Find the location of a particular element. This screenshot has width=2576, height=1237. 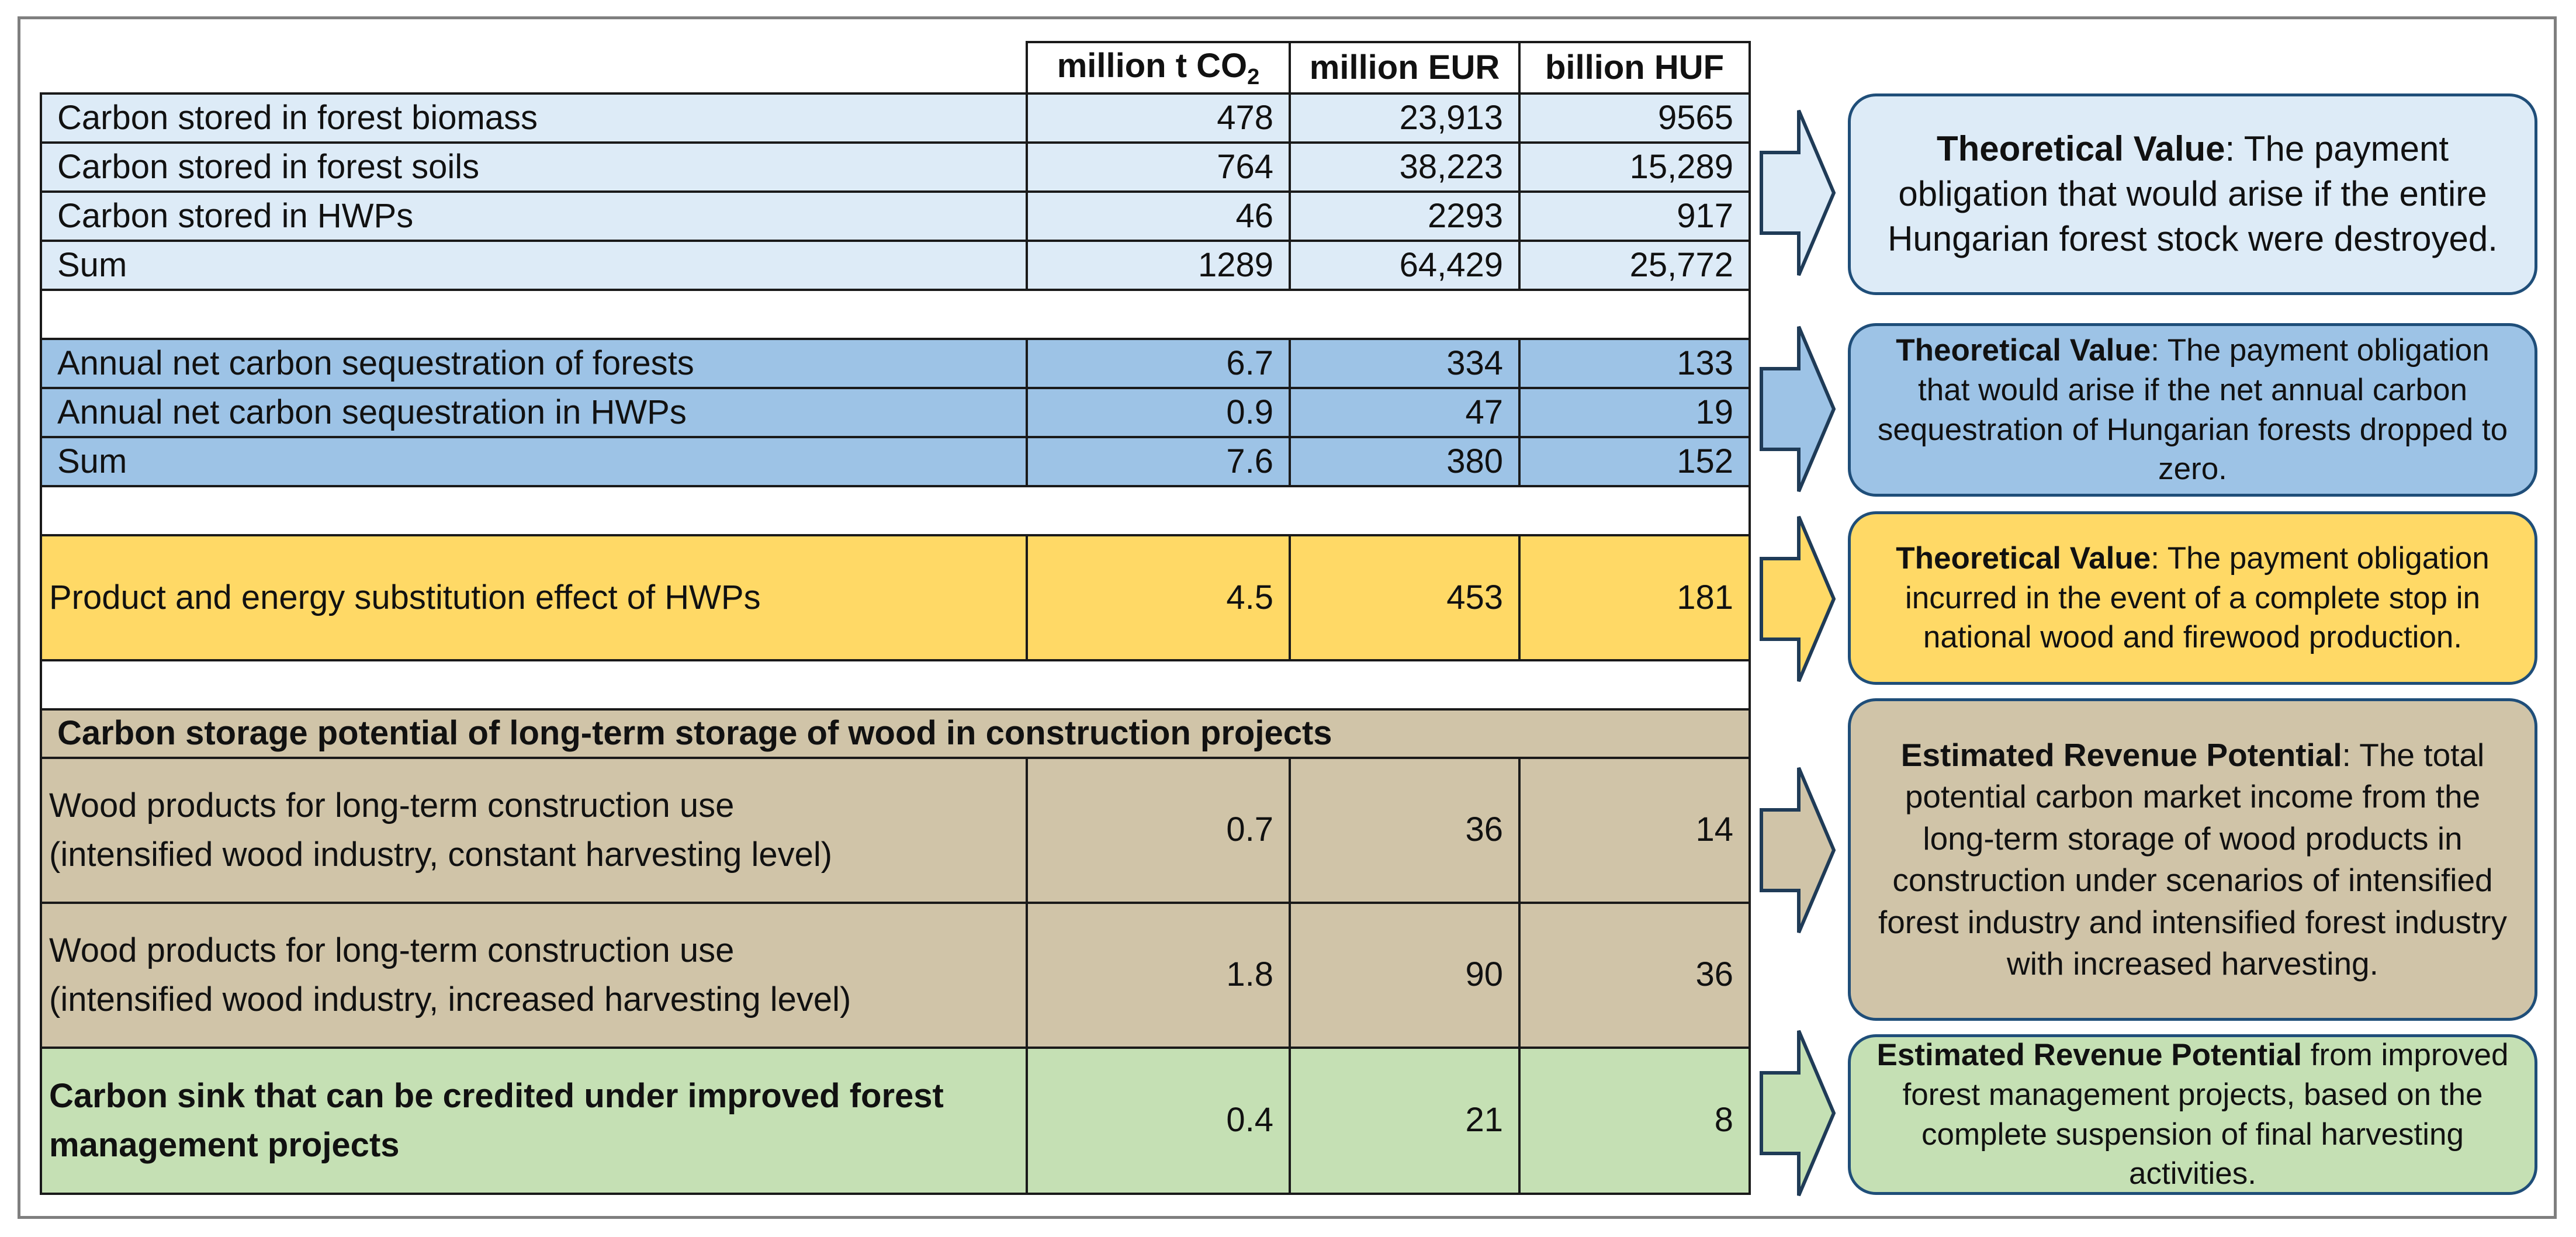

value-huf: 152 is located at coordinates (1634, 462).